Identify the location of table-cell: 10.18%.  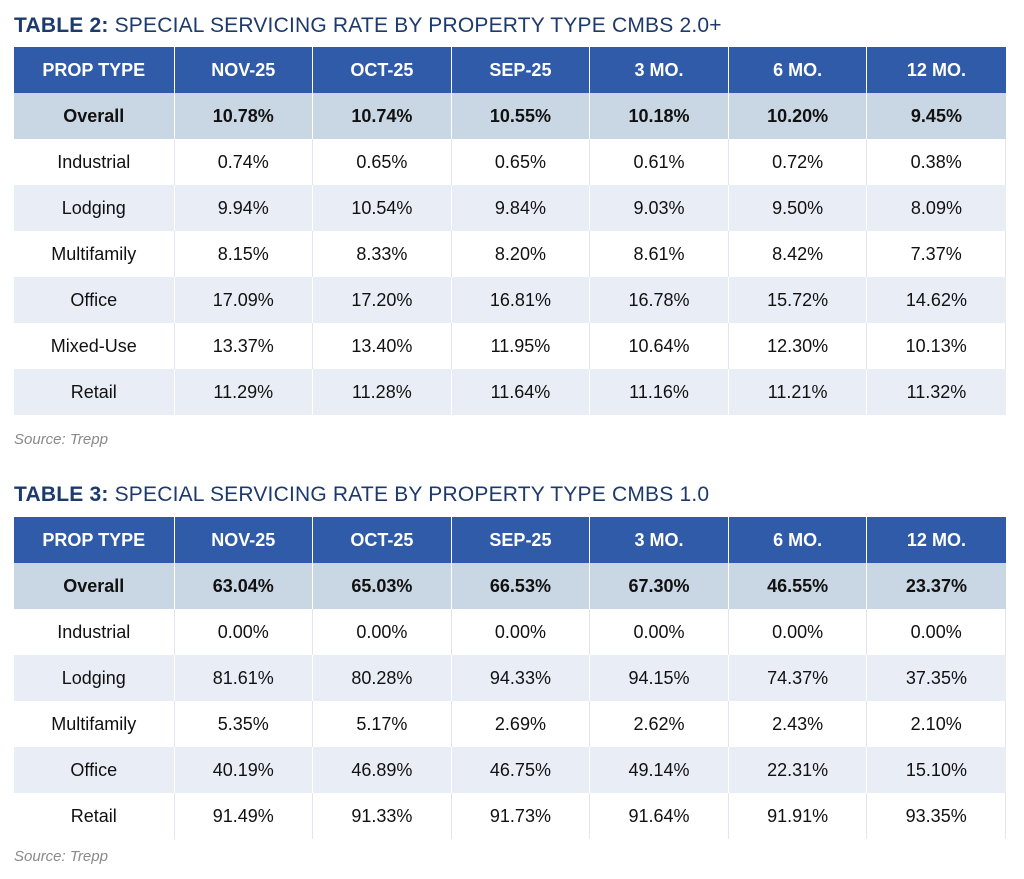
(659, 116).